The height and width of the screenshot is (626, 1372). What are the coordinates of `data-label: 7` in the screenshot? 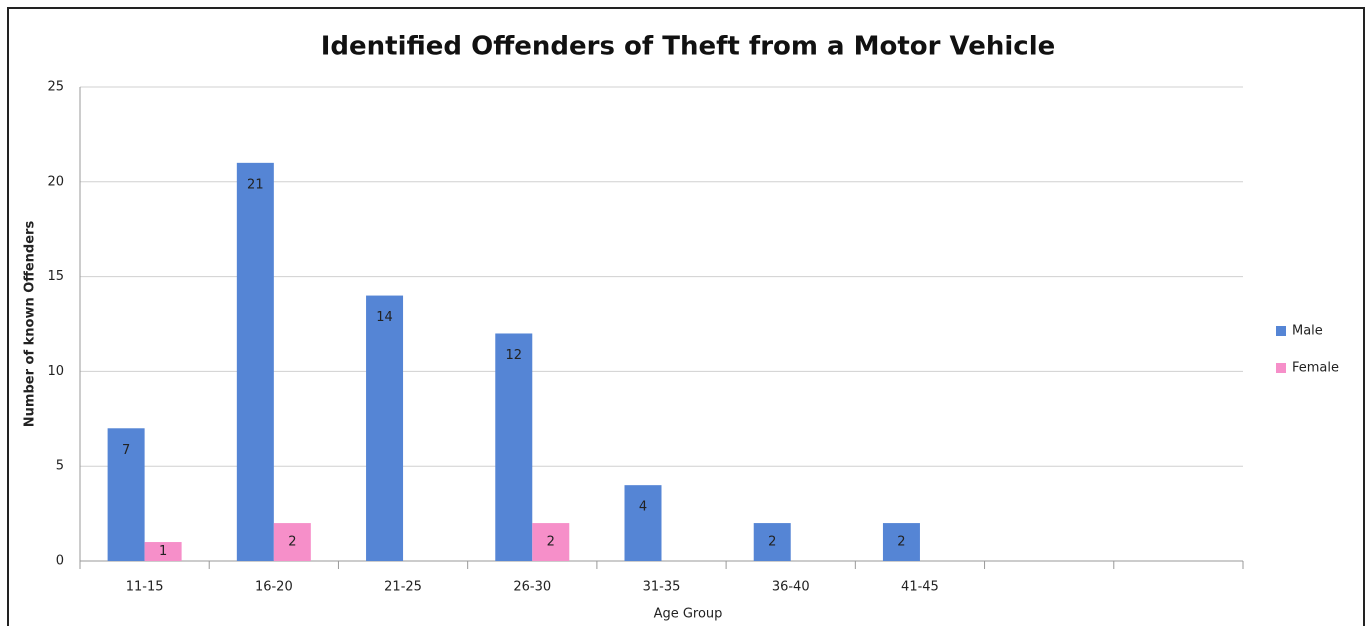 It's located at (126, 450).